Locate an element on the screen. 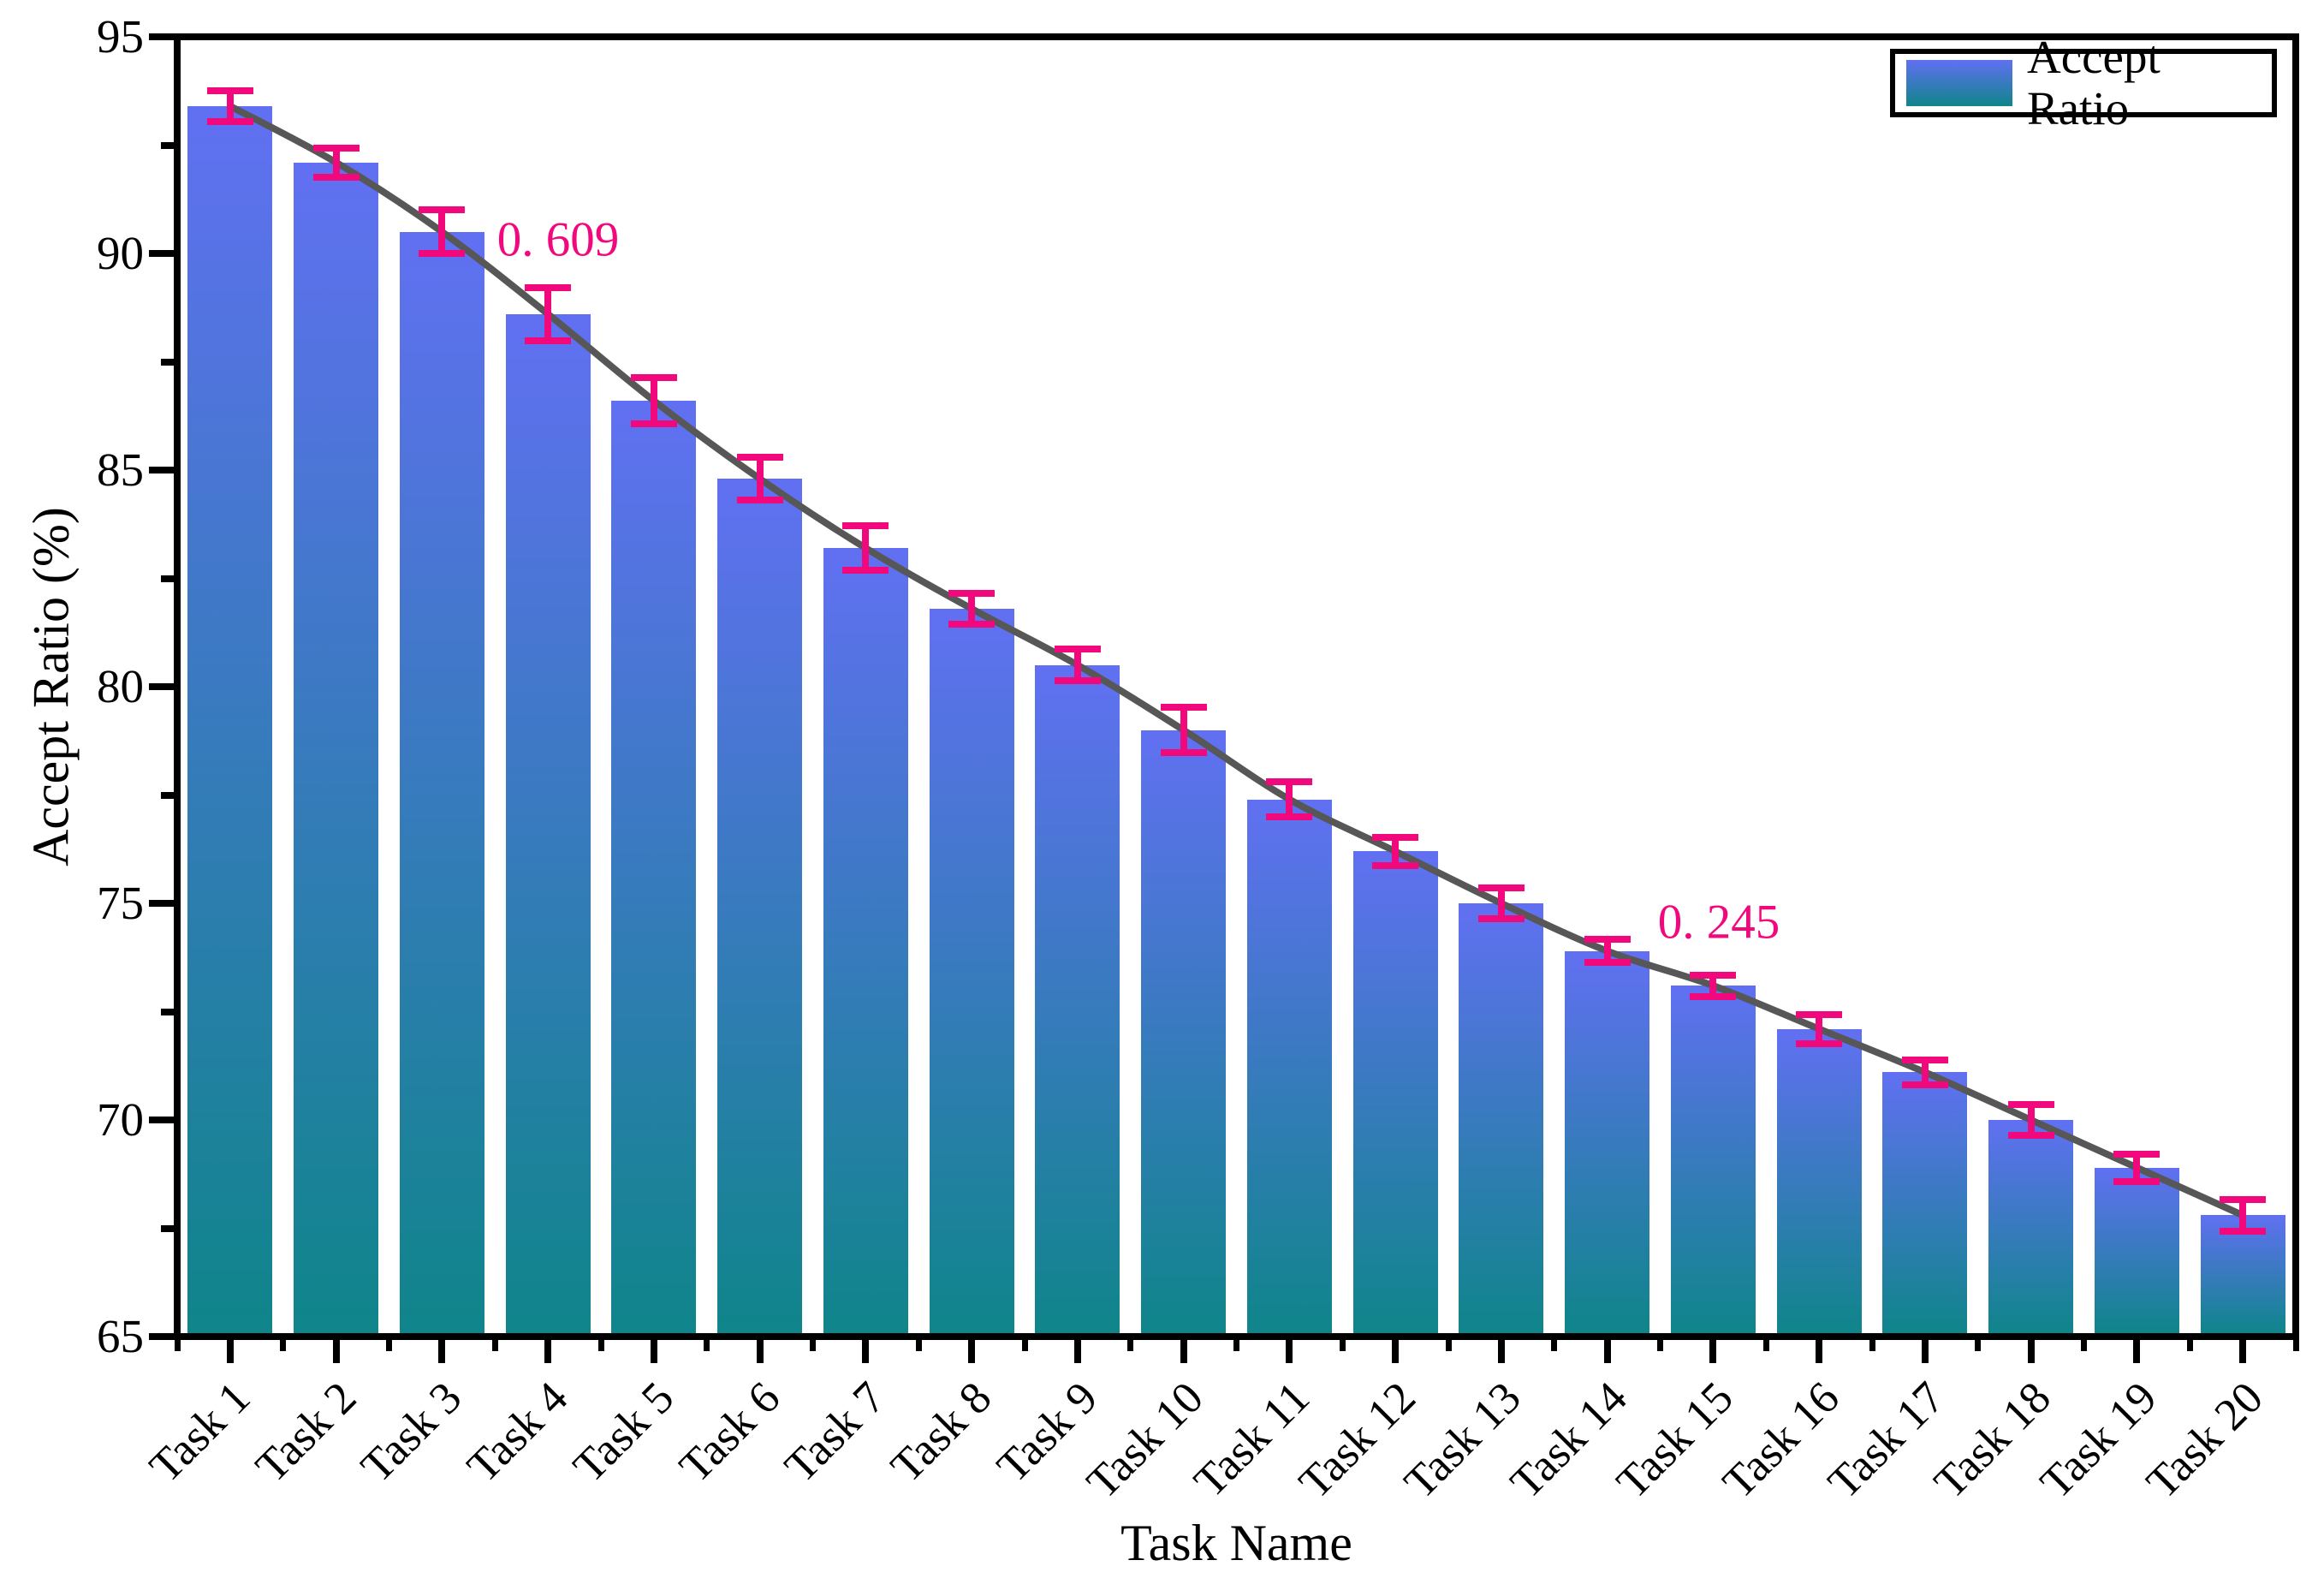  y-tick-label-90: 90 is located at coordinates (120, 253).